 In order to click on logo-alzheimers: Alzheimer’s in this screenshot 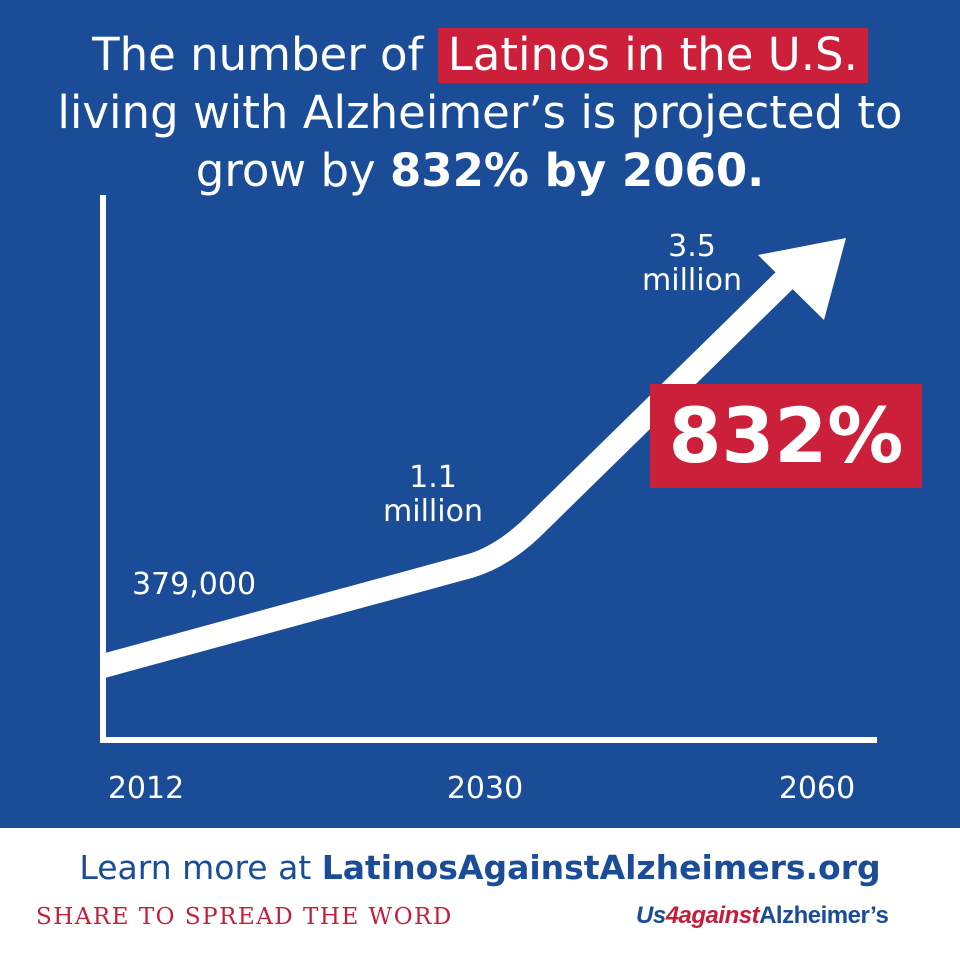, I will do `click(824, 915)`.